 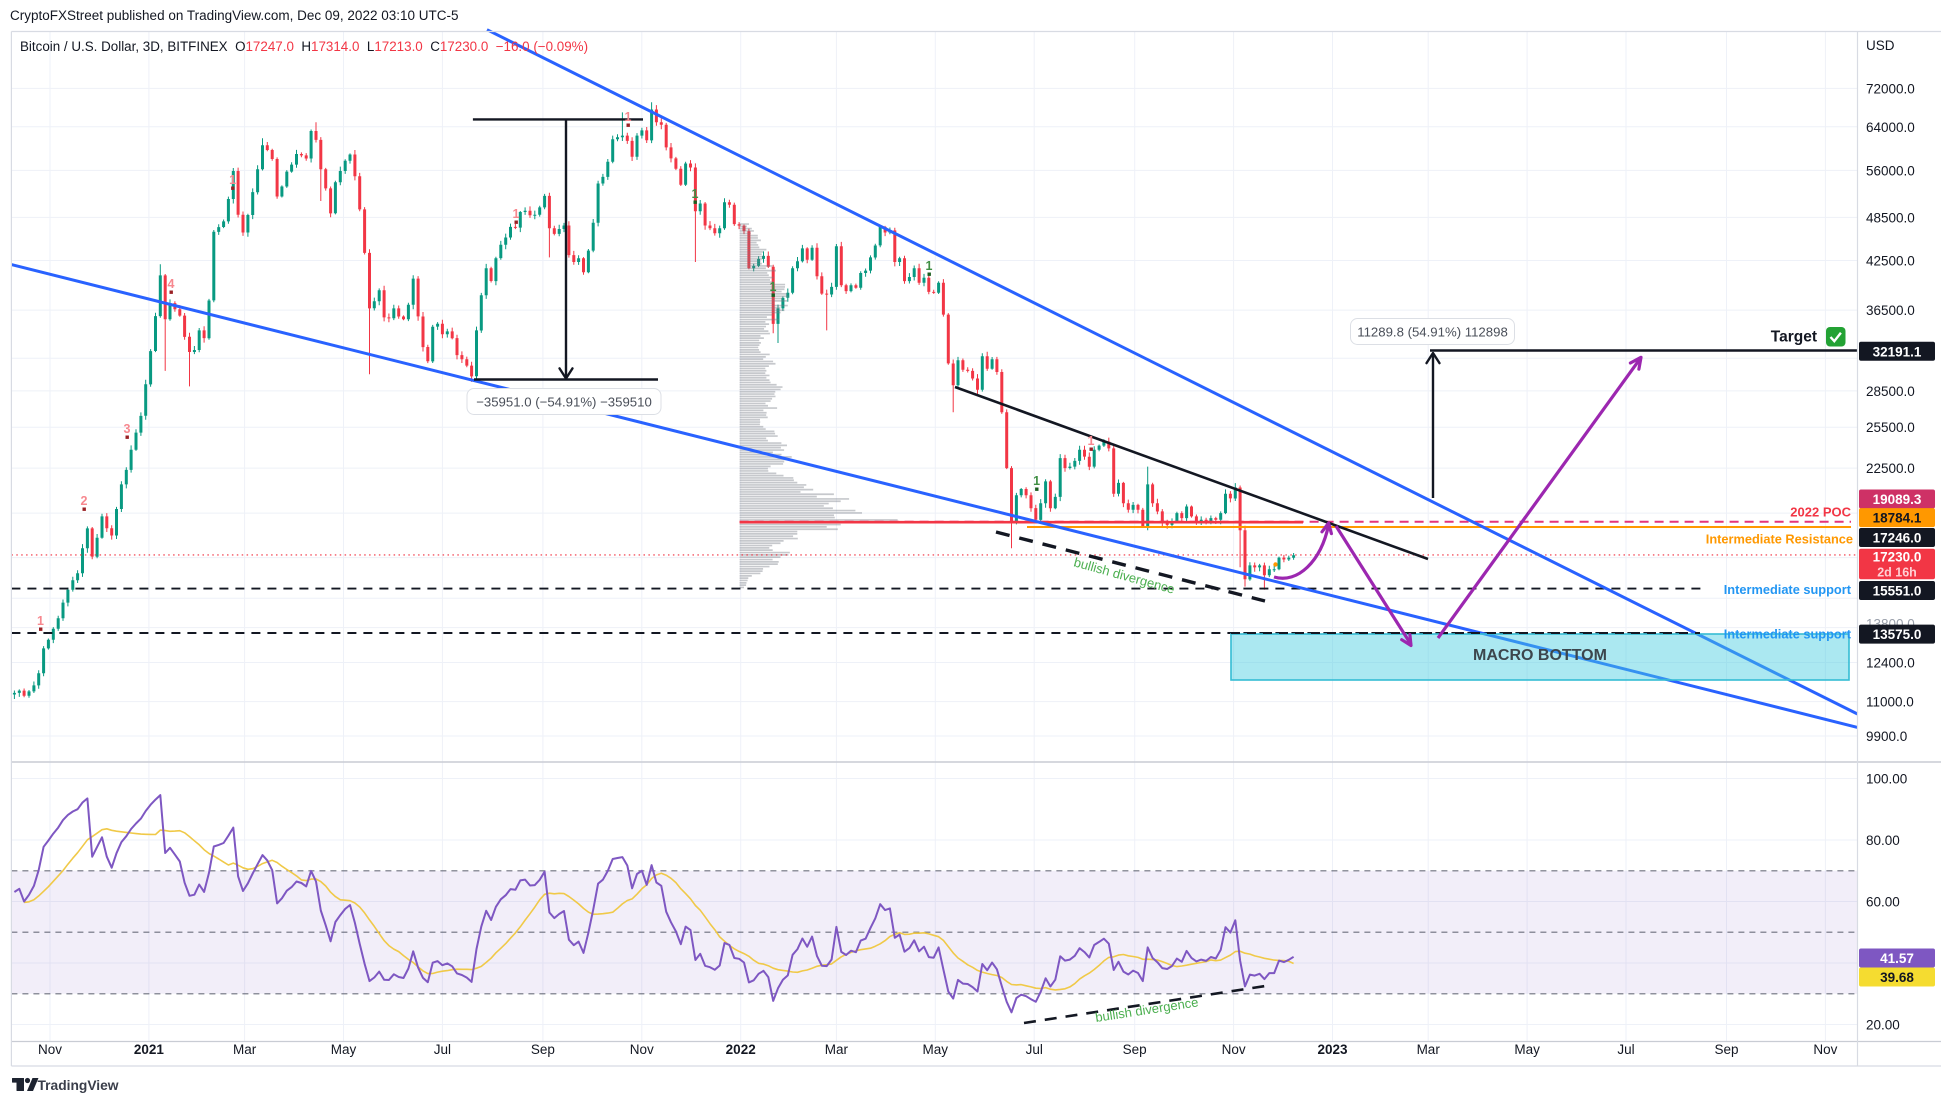 I want to click on svg-text: 41.57, so click(x=1897, y=958).